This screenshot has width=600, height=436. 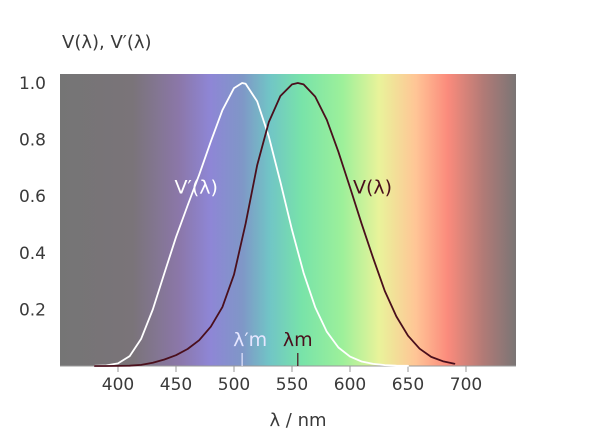 I want to click on y-tick-label: 0.4, so click(x=32, y=254).